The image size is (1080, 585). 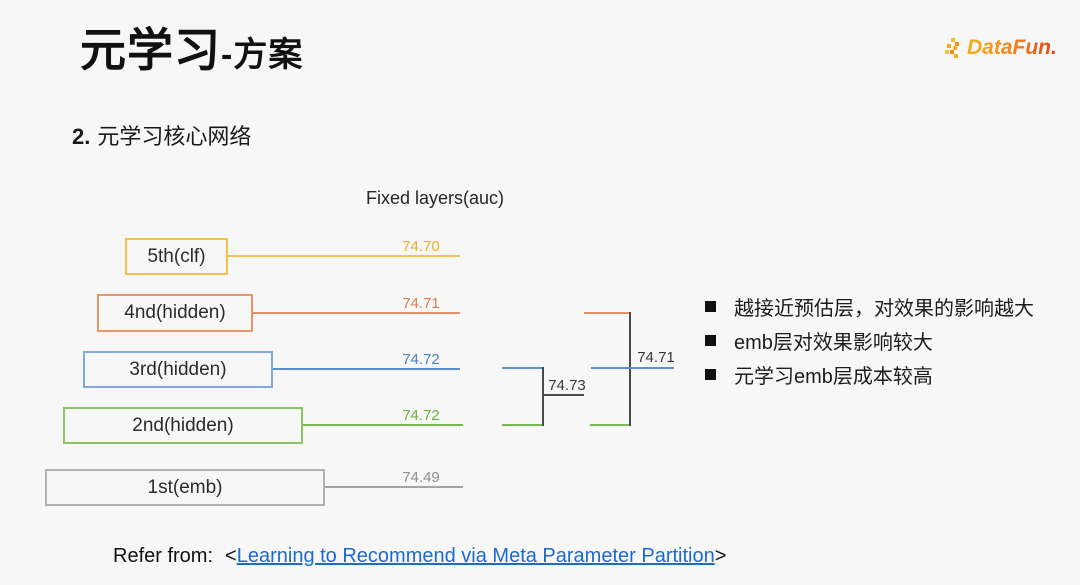 What do you see at coordinates (176, 256) in the screenshot?
I see `layer-box-5th-clf: 5th(clf)` at bounding box center [176, 256].